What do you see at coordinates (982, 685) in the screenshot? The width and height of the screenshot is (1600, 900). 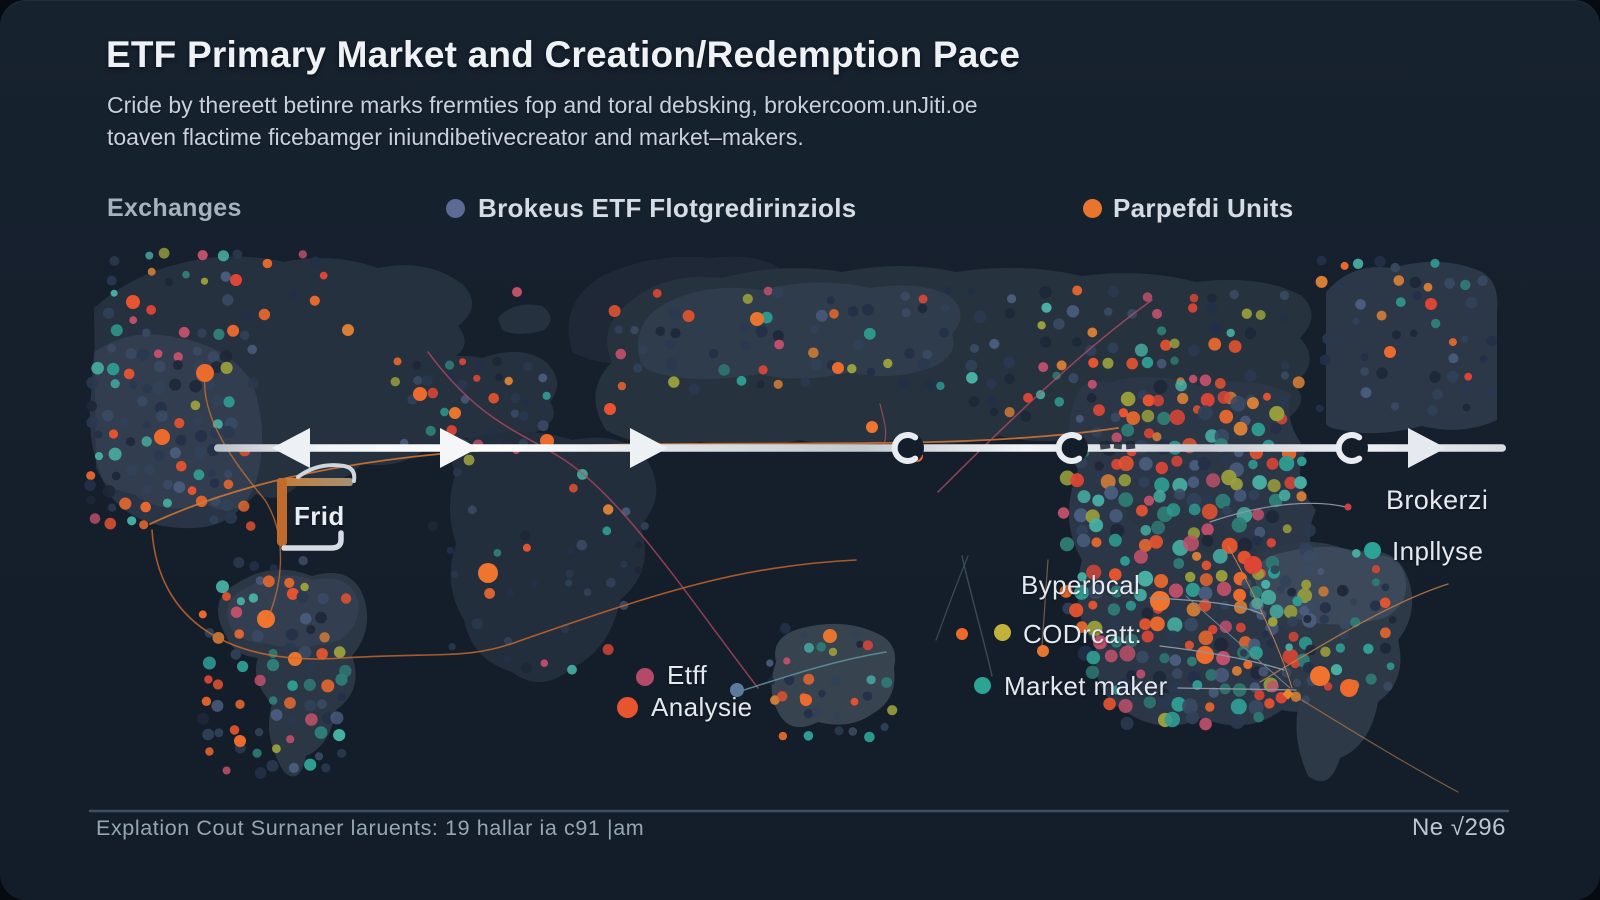 I see `market-maker-dot-icon` at bounding box center [982, 685].